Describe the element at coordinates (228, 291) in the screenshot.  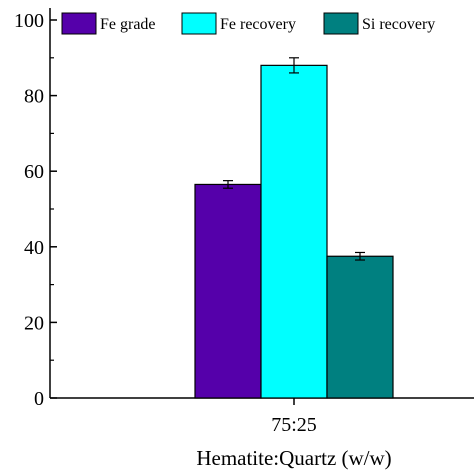
I see `bar-fe-grade` at that location.